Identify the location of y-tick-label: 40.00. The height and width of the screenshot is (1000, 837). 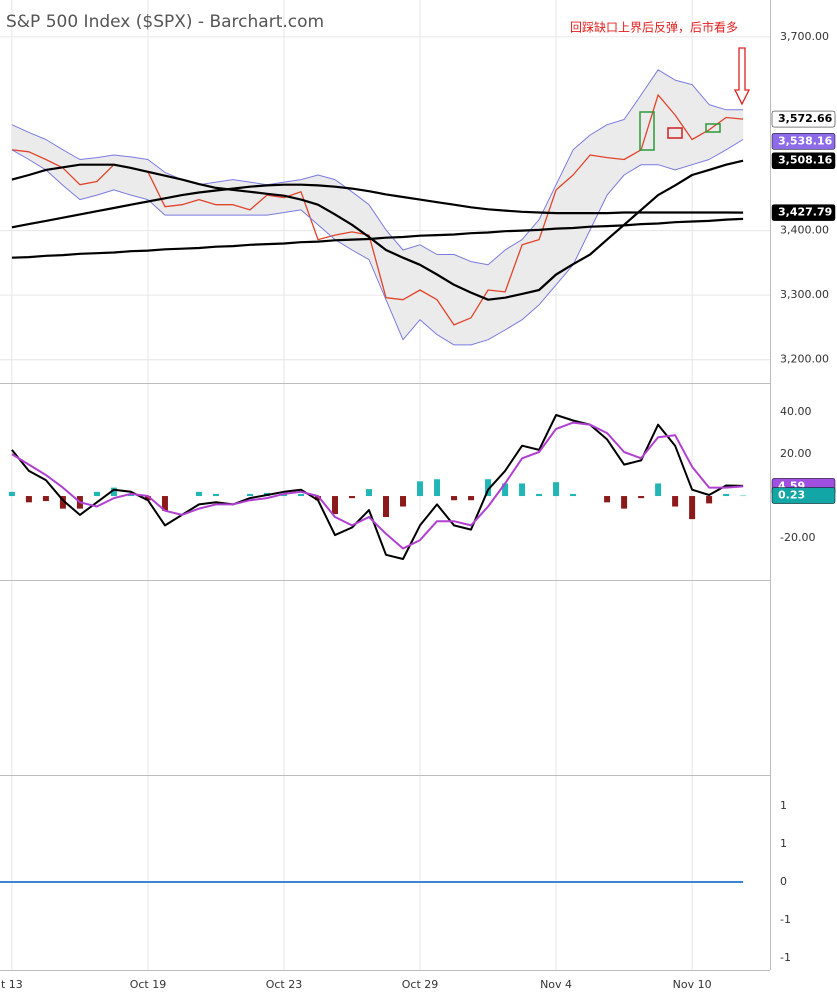
(796, 411).